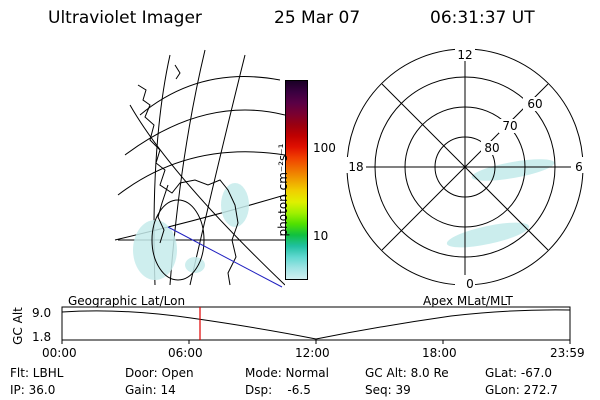 The height and width of the screenshot is (400, 600). I want to click on strip-xtick-0000: 00:00, so click(59, 353).